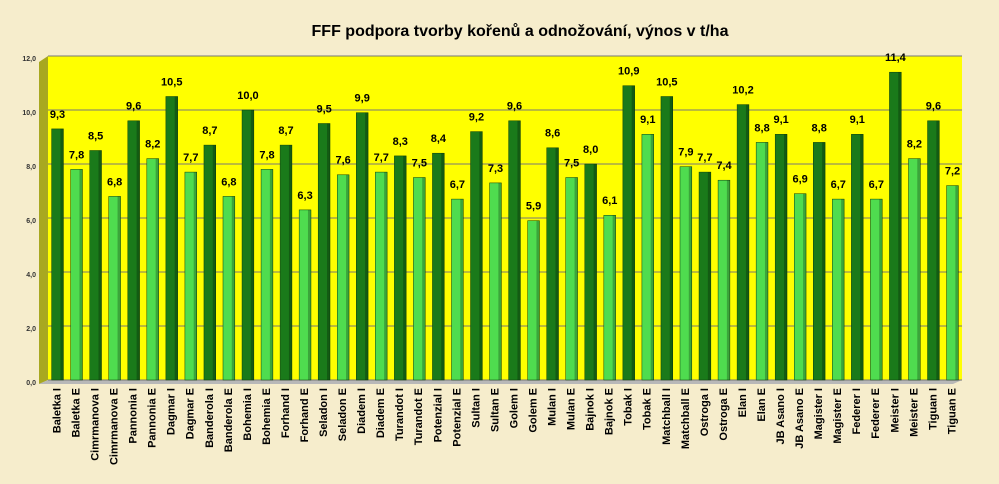 This screenshot has width=999, height=484. I want to click on y-tick-label: 4,0, so click(31, 275).